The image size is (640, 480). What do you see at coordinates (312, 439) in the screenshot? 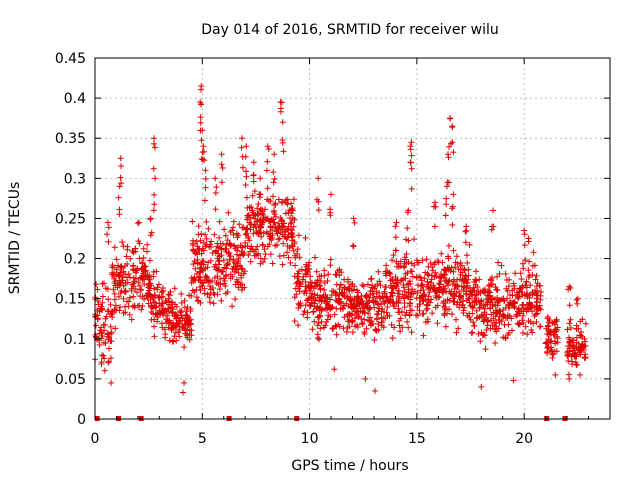
I see `x-tick-labels: 0 5 10 15 20` at bounding box center [312, 439].